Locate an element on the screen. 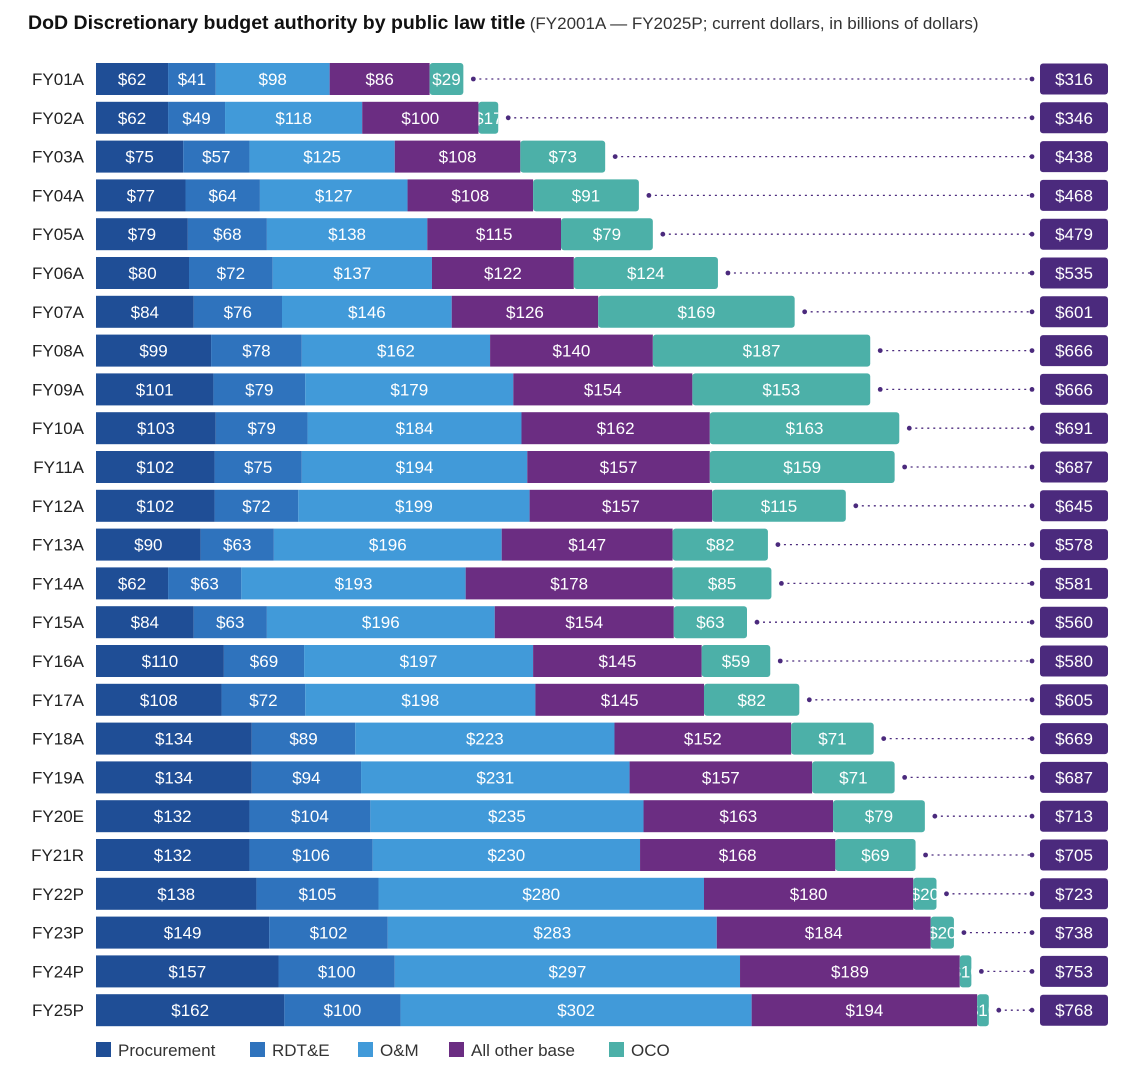 The width and height of the screenshot is (1130, 1078). total-label: $468 is located at coordinates (1074, 195).